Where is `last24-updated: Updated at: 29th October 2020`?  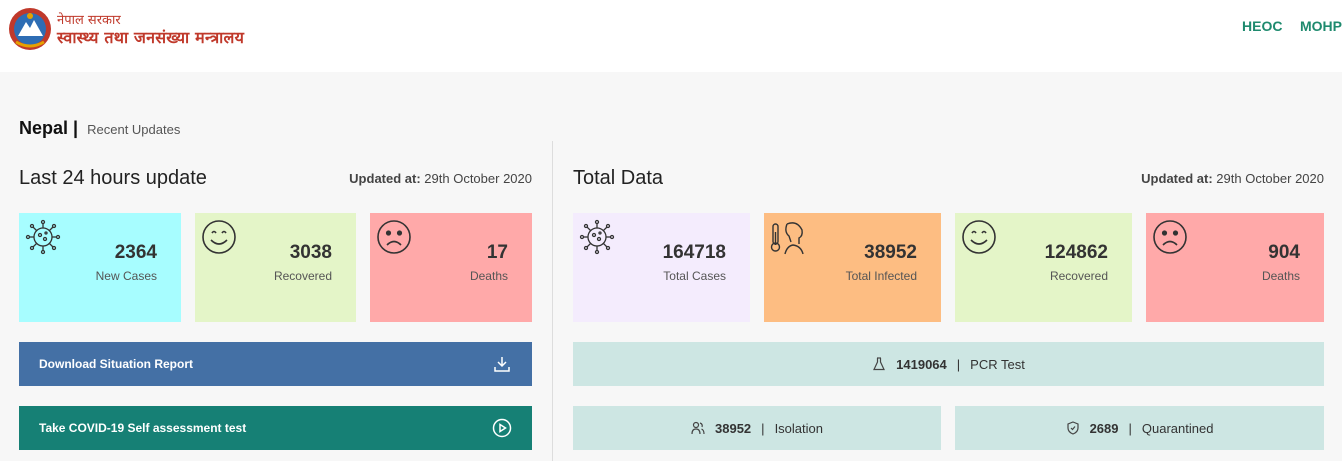
last24-updated: Updated at: 29th October 2020 is located at coordinates (440, 178).